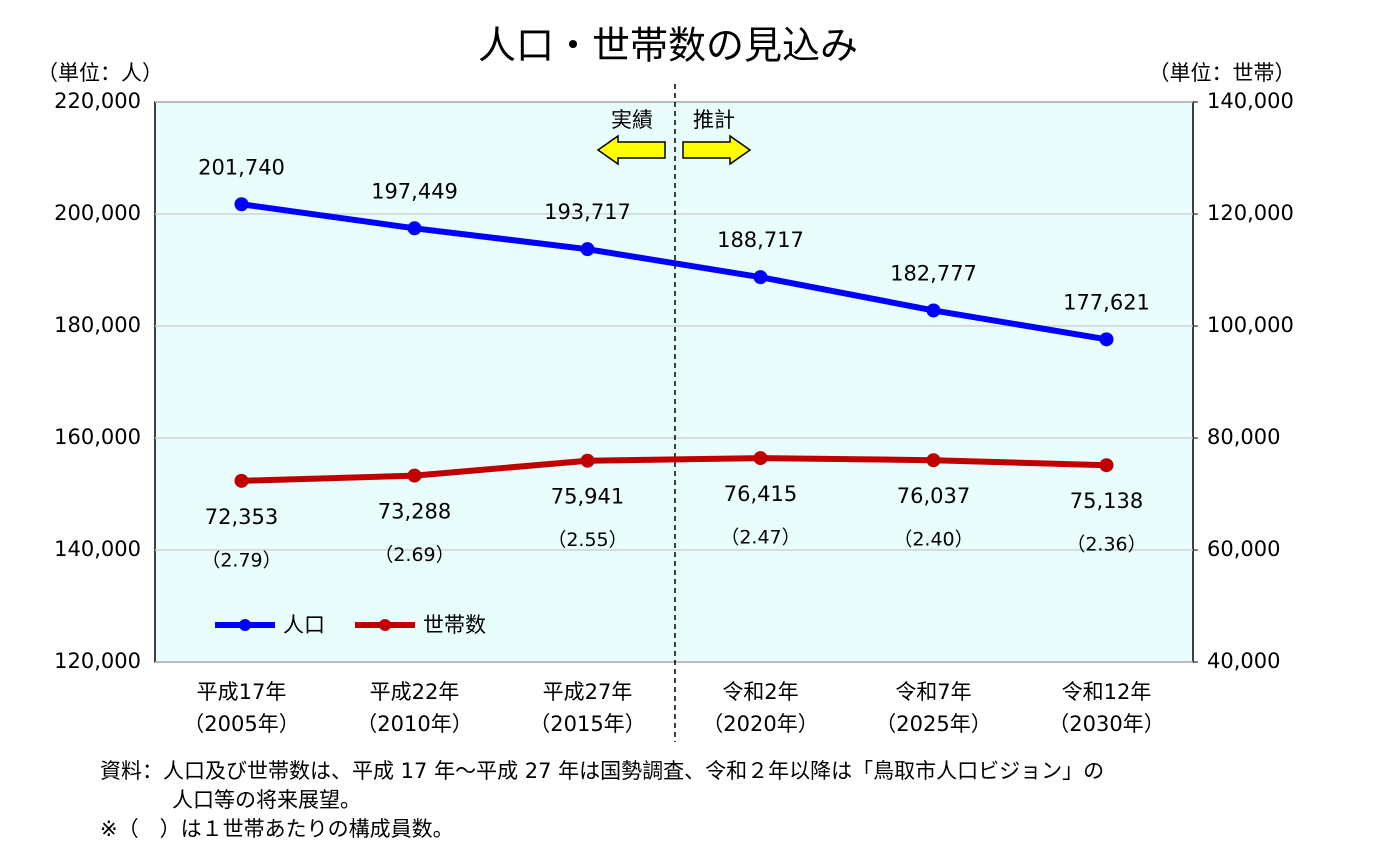 The height and width of the screenshot is (853, 1386). What do you see at coordinates (97, 549) in the screenshot?
I see `y-tick-label: 140,000` at bounding box center [97, 549].